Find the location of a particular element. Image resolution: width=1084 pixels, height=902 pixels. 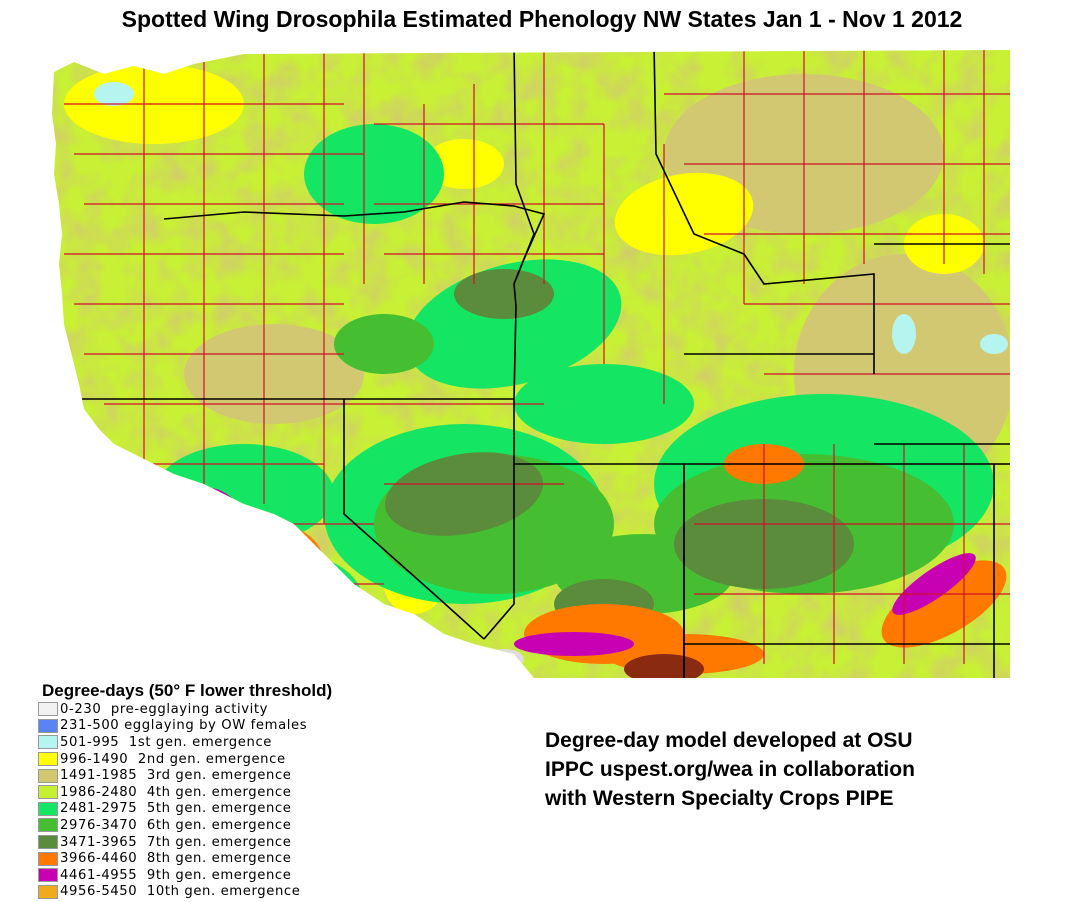

legend-item: 0-230 pre-egglaying activity is located at coordinates (248, 709).